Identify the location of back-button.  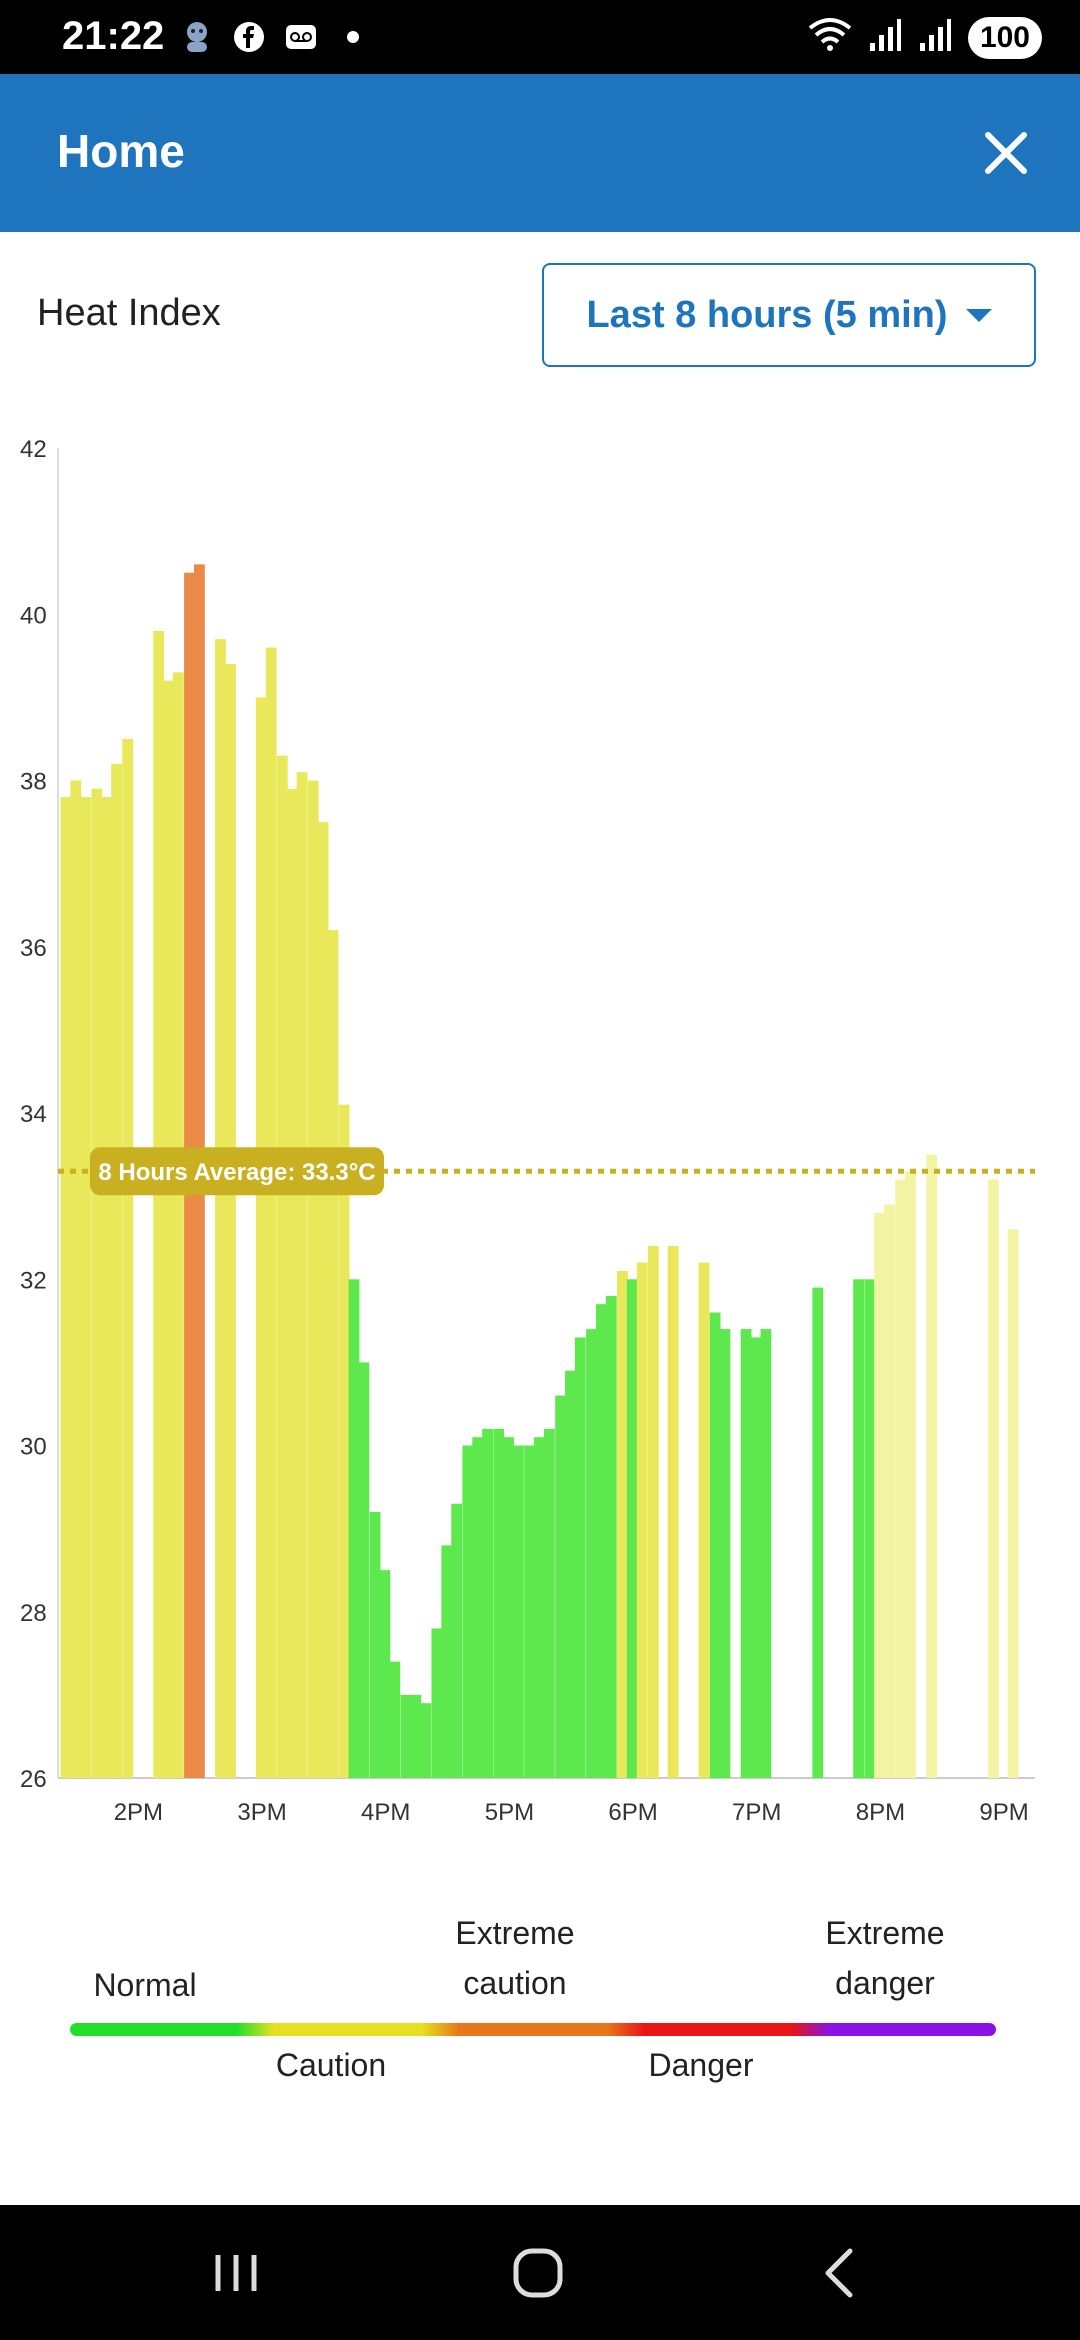
(840, 2273).